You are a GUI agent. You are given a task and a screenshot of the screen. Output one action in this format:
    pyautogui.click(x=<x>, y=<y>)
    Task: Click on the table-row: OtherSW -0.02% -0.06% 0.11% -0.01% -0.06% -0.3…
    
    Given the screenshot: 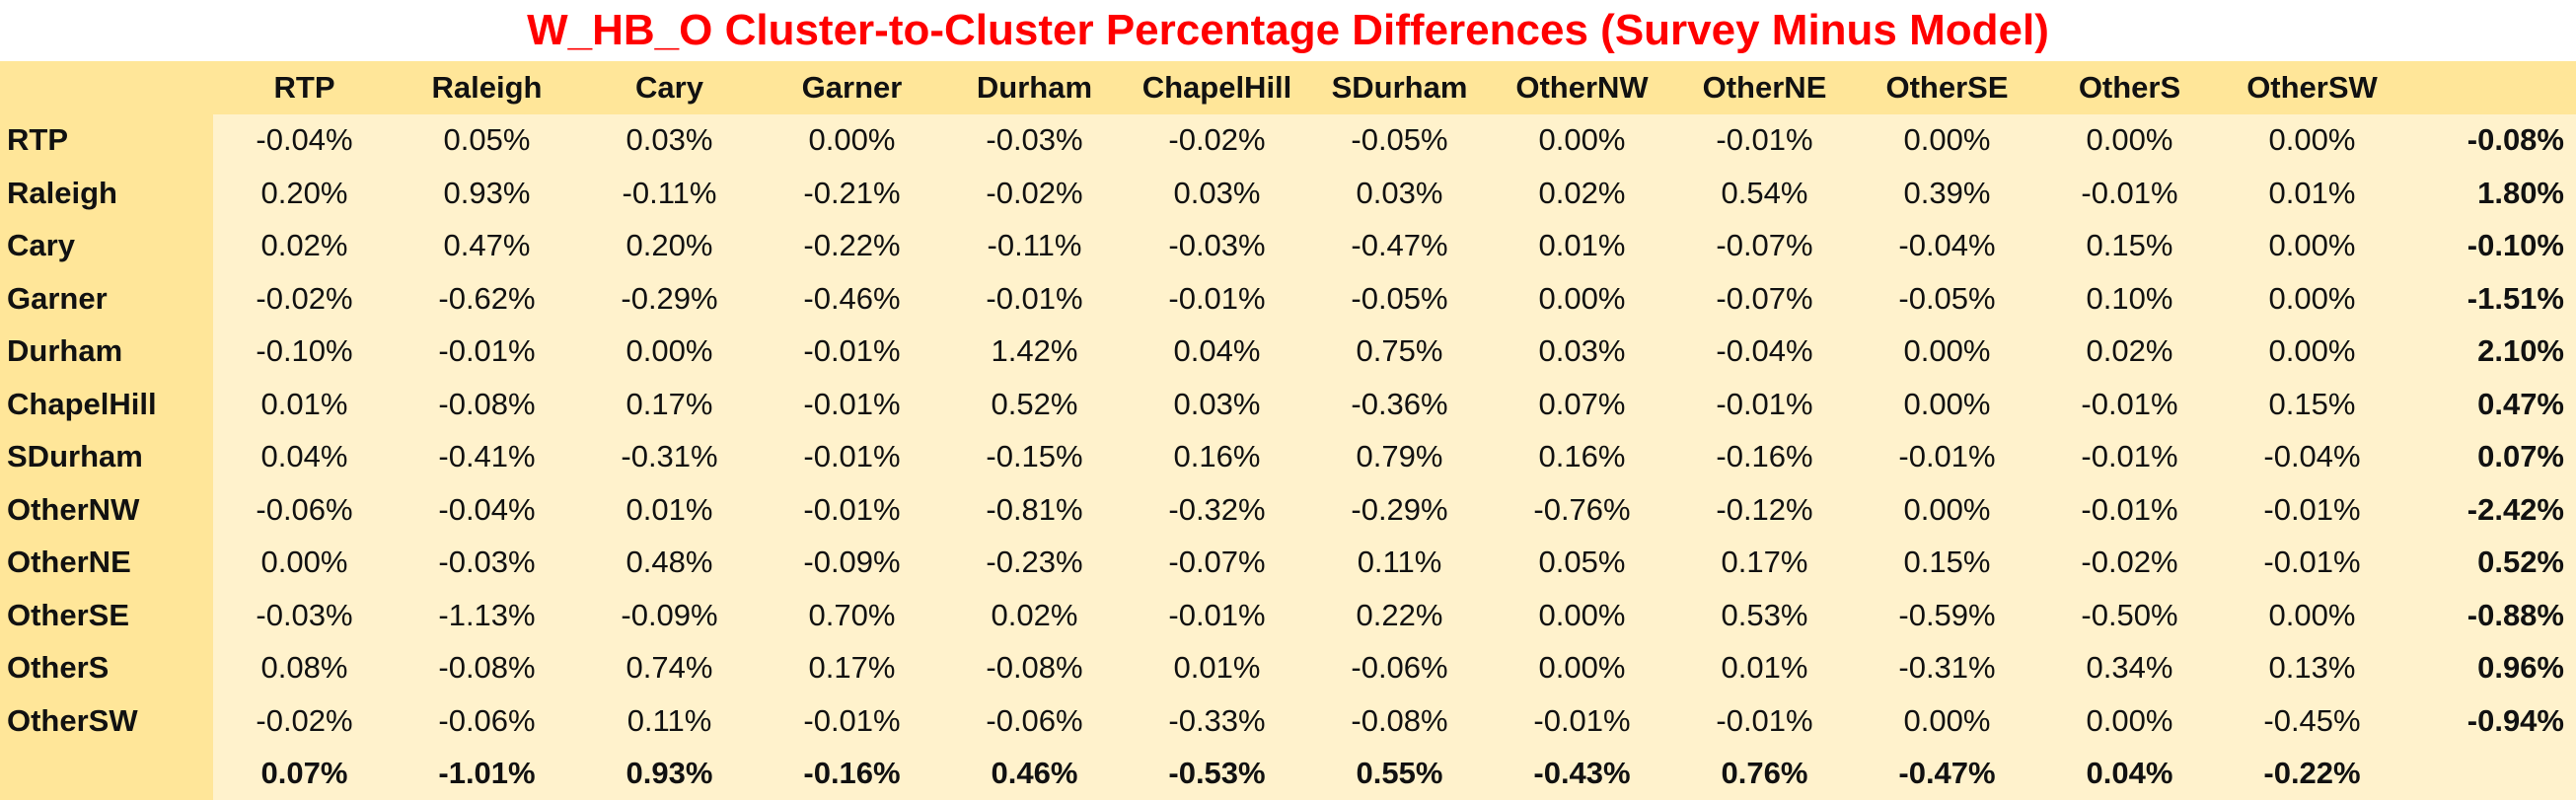 What is the action you would take?
    pyautogui.click(x=1288, y=721)
    